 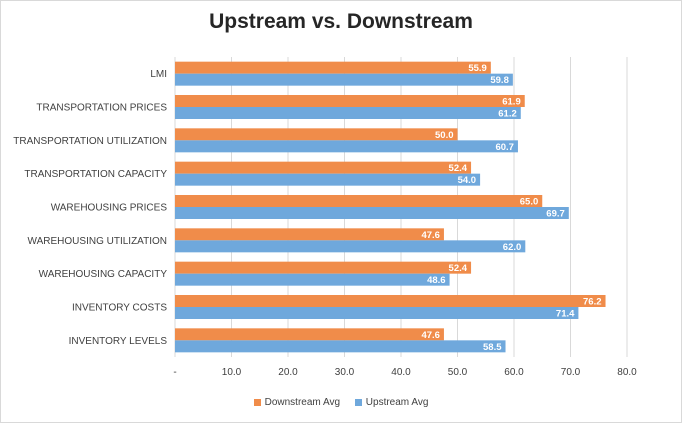 What do you see at coordinates (345, 372) in the screenshot?
I see `x-tick-label: 30.0` at bounding box center [345, 372].